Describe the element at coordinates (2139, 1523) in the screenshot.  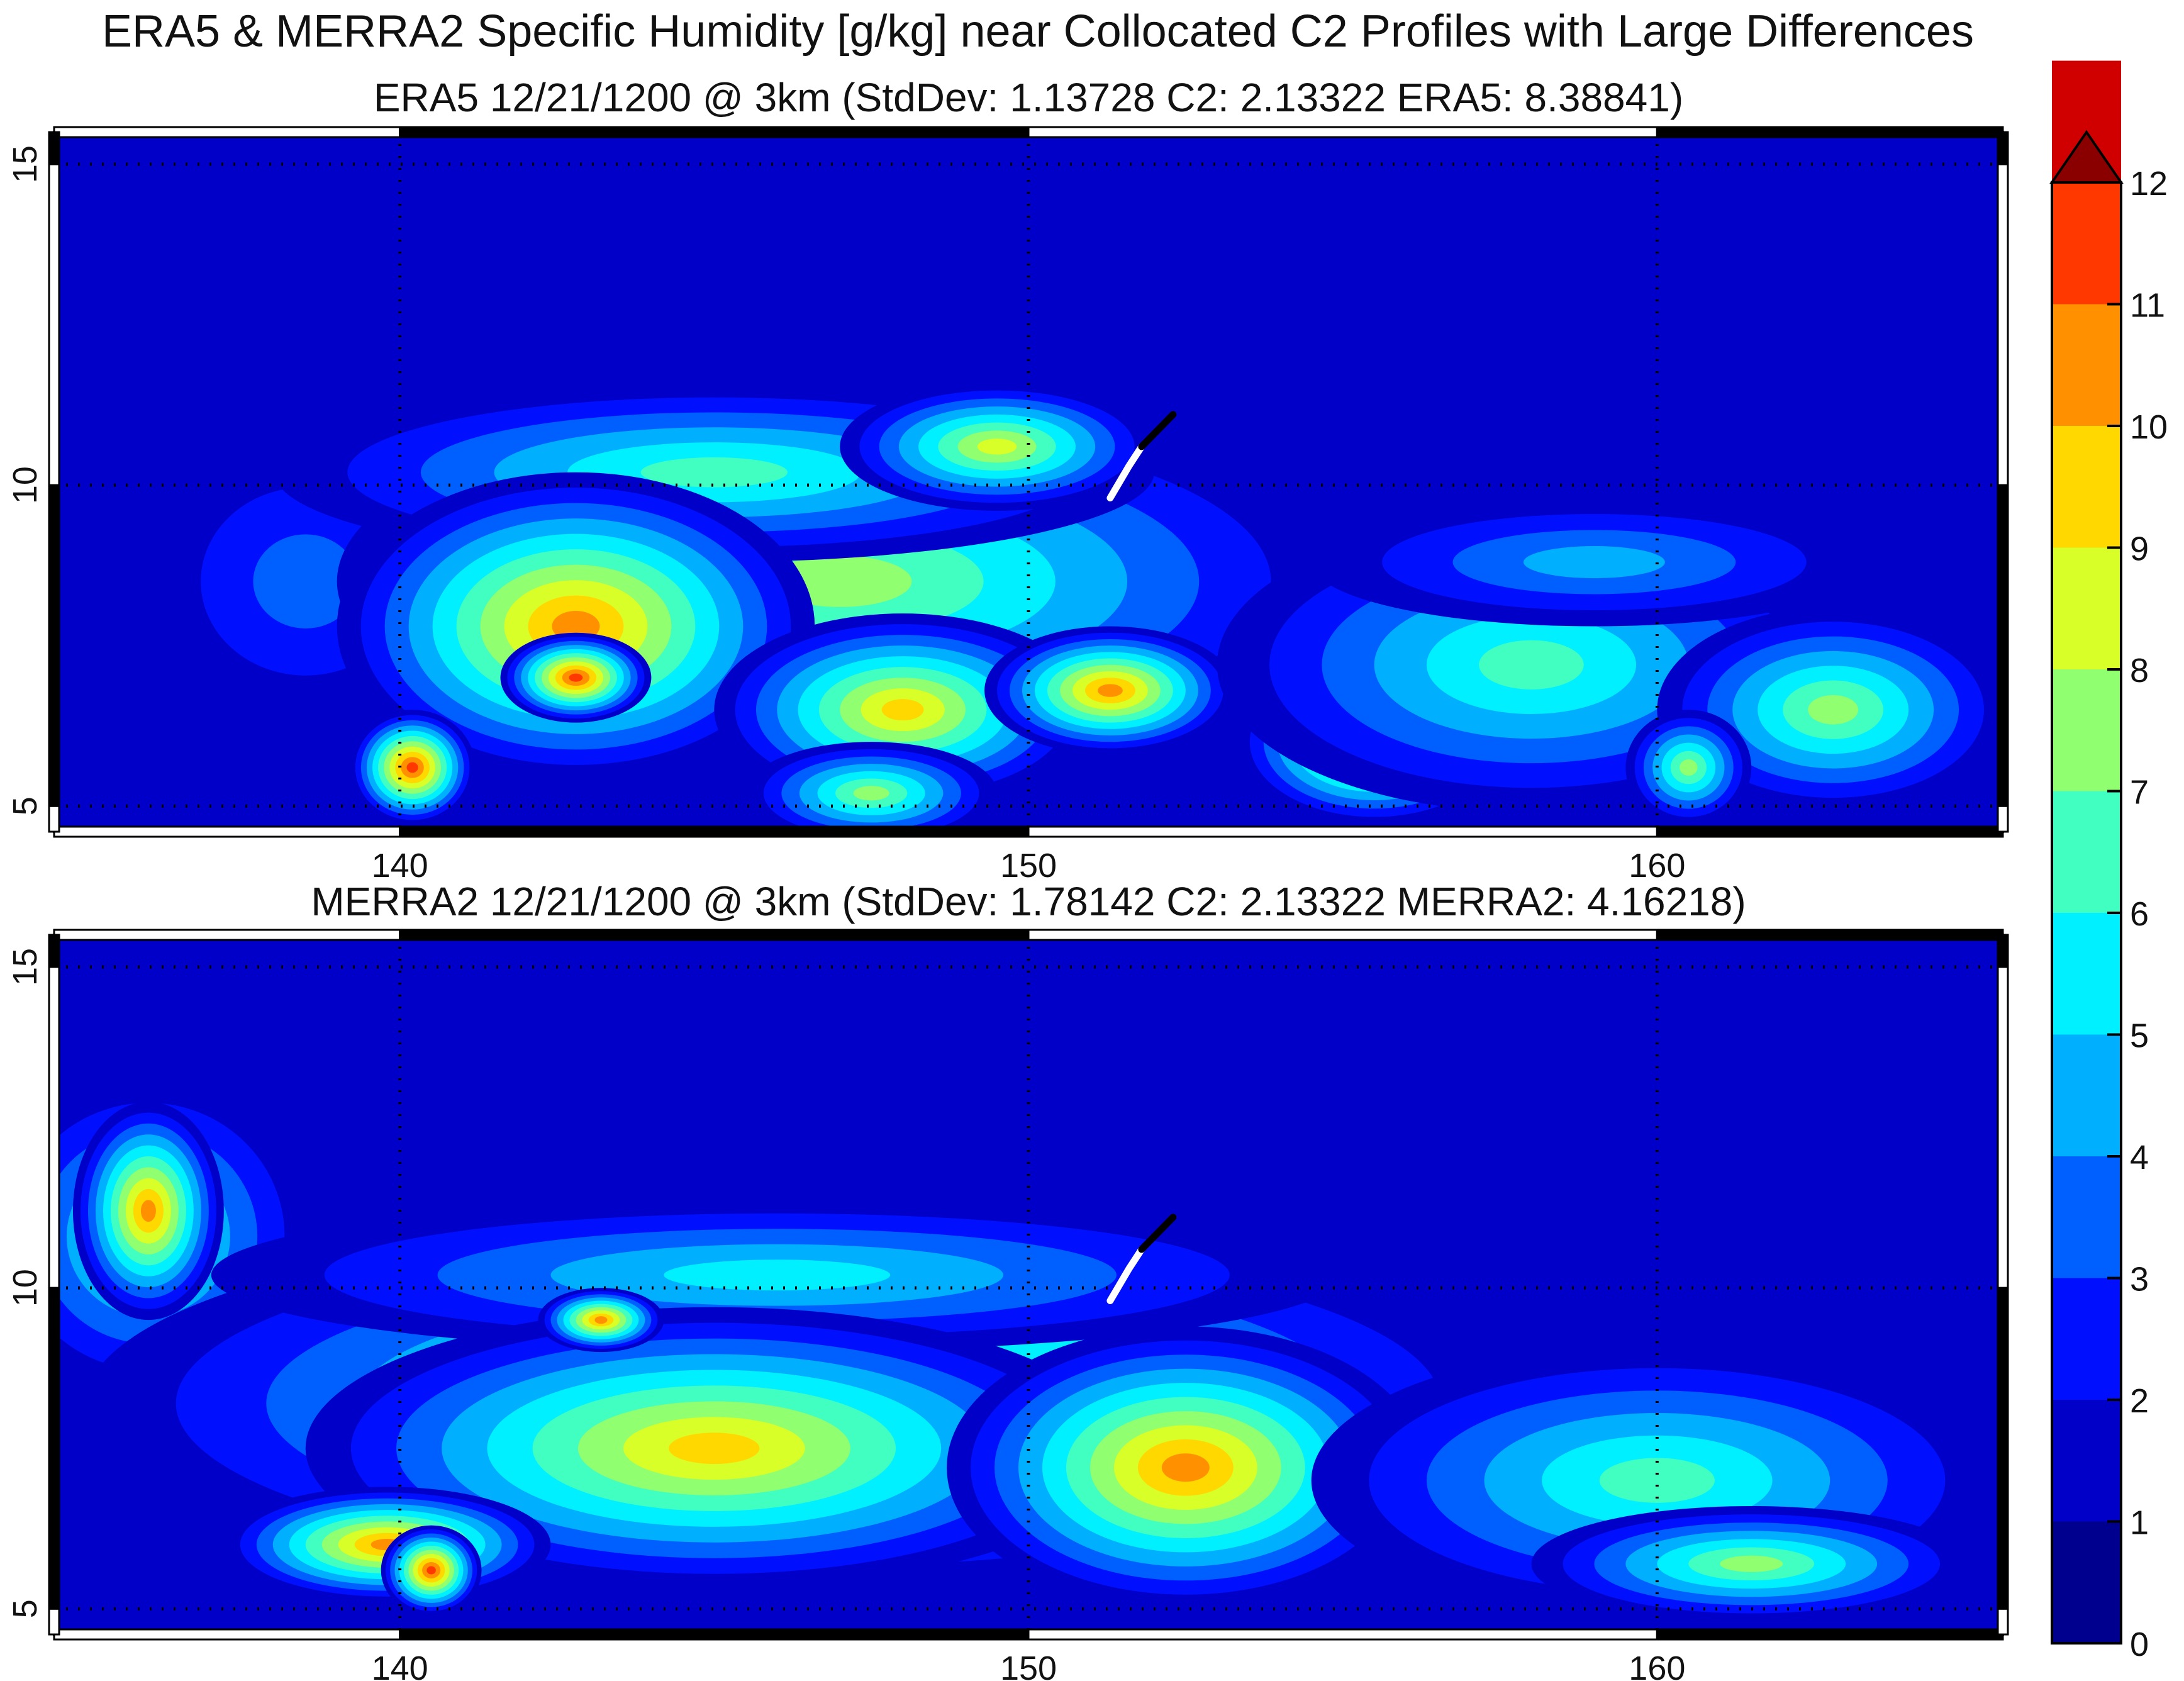
I see `colorbar-tick-label: 1` at that location.